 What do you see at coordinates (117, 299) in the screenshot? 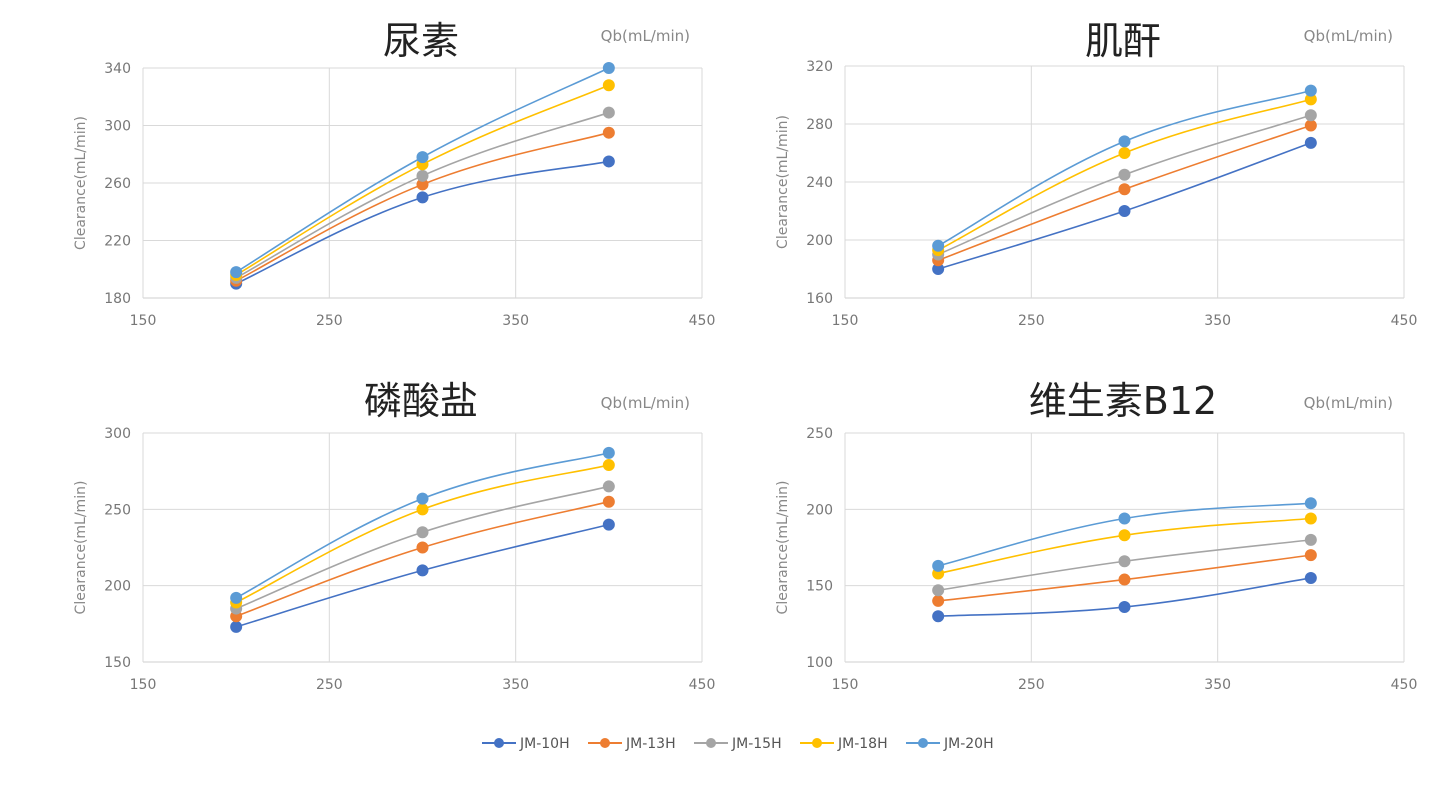
I see `y-tick-label: 180` at bounding box center [117, 299].